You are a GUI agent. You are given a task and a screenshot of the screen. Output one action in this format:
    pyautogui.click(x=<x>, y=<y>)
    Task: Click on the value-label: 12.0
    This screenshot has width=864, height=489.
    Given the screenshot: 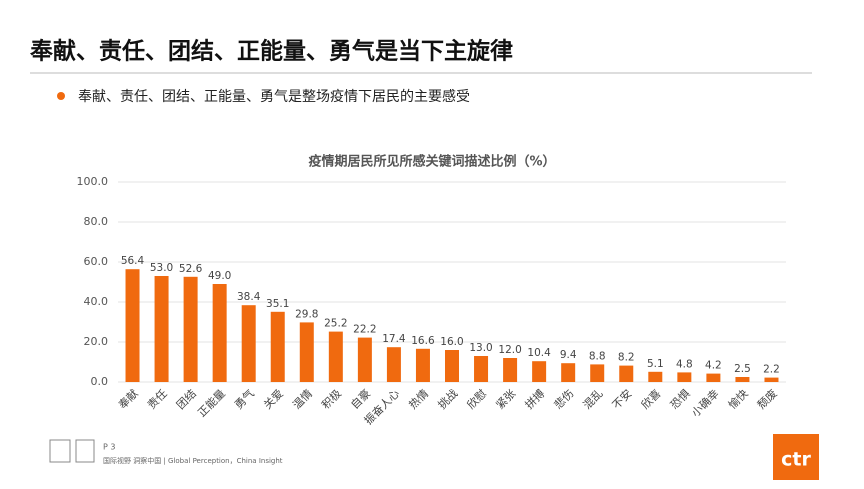 What is the action you would take?
    pyautogui.click(x=509, y=350)
    